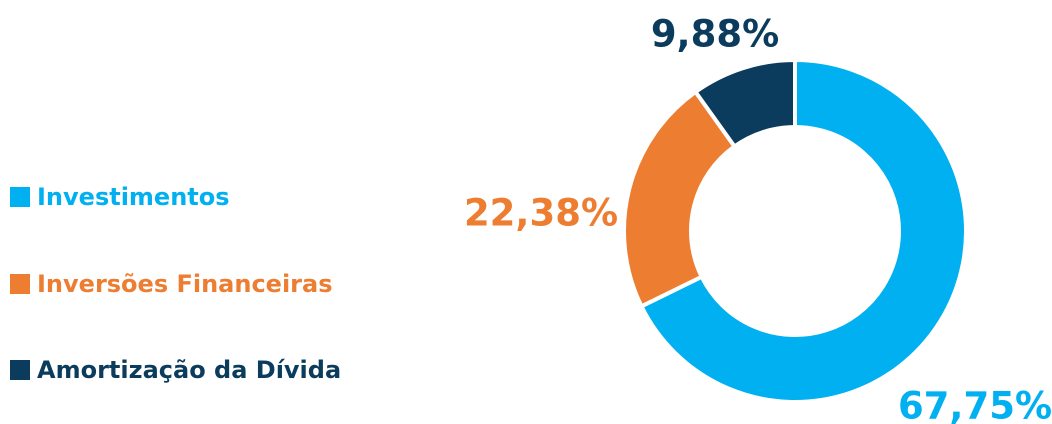 The image size is (1052, 424). I want to click on data-label: 67,75%, so click(975, 404).